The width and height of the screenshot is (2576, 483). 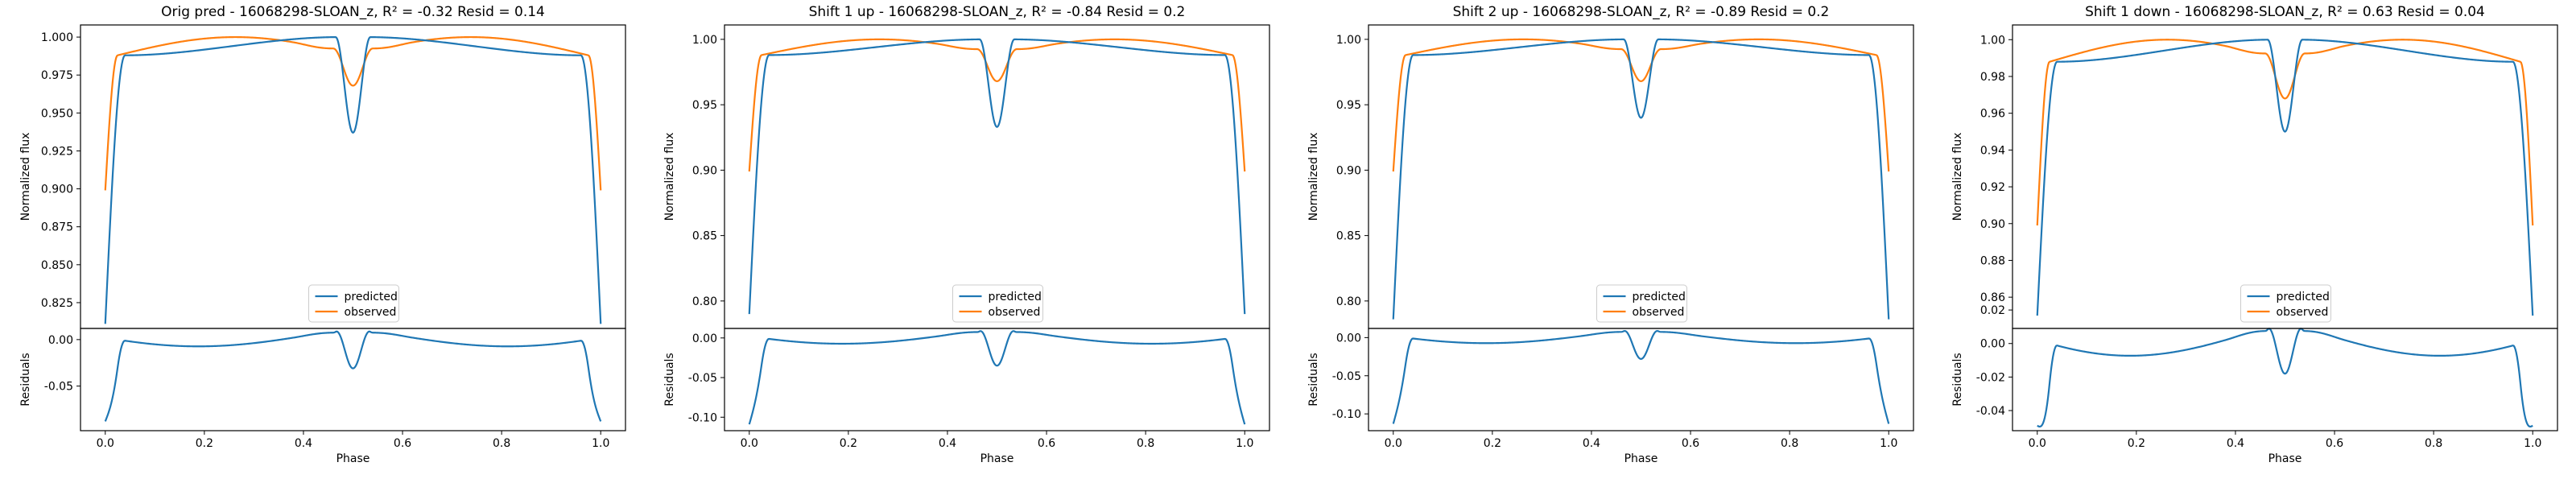 What do you see at coordinates (1992, 260) in the screenshot?
I see `y-tick-label: 0.88` at bounding box center [1992, 260].